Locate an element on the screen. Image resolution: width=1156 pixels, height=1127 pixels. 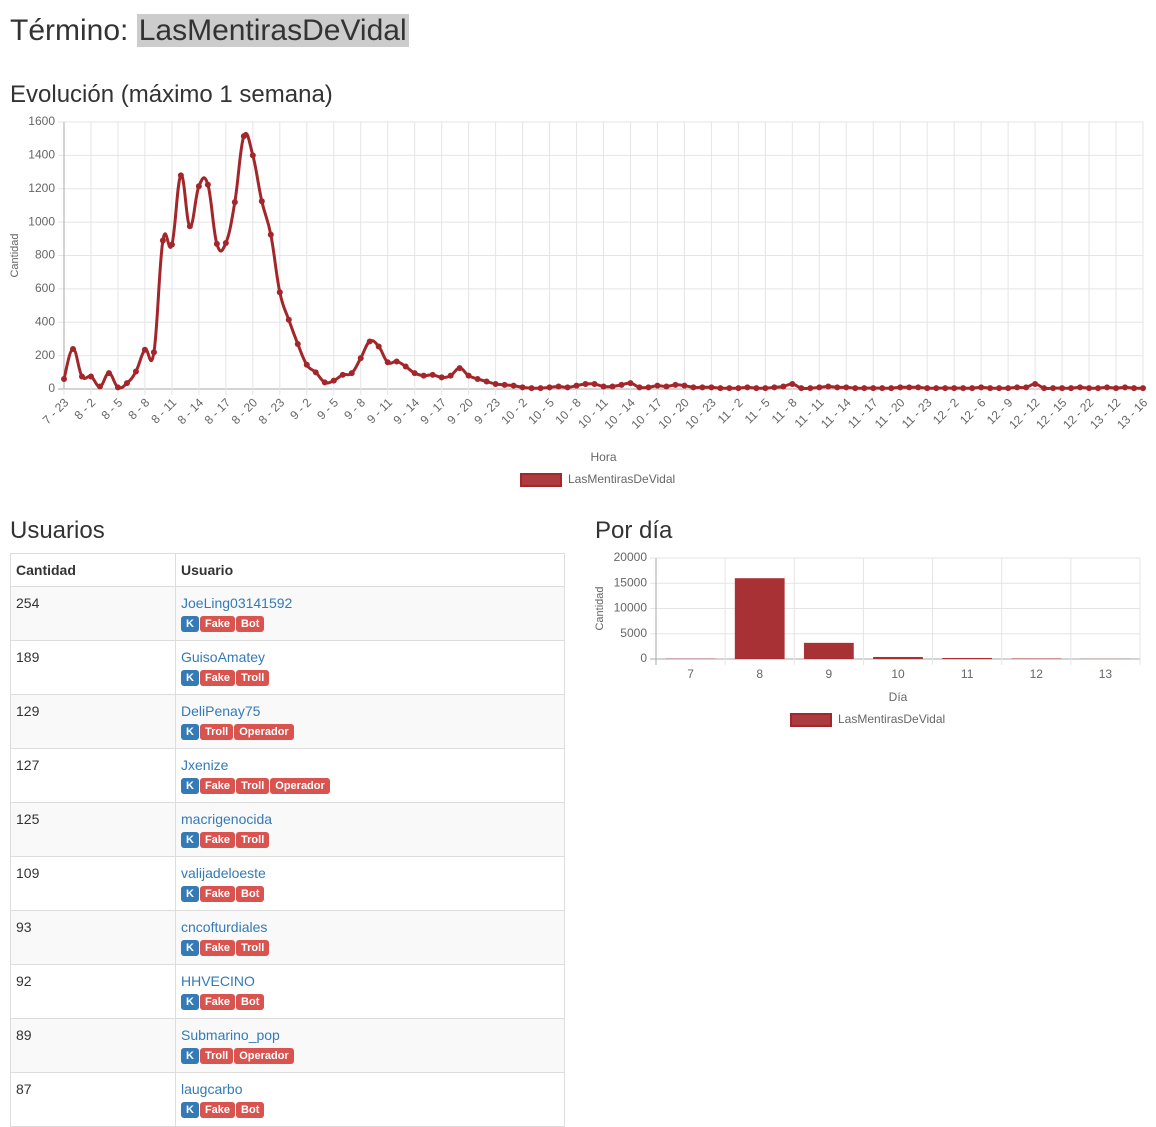
user-link: HHVECINO is located at coordinates (218, 981).